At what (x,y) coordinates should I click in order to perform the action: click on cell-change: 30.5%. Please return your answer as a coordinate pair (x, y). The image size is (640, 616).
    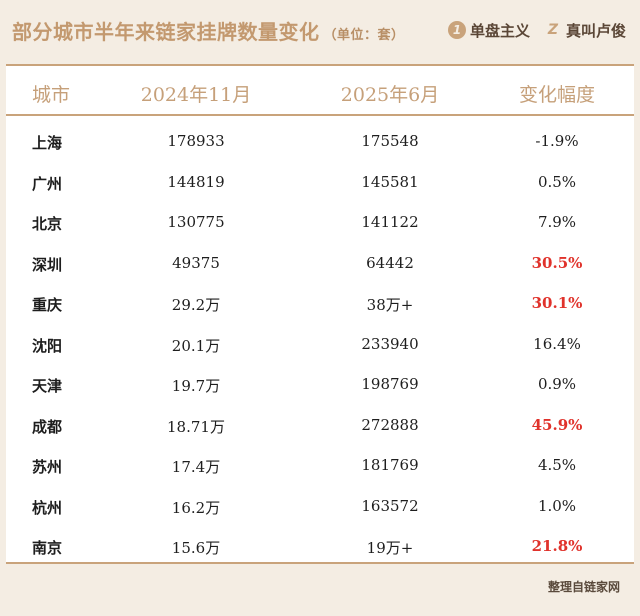
    Looking at the image, I should click on (557, 262).